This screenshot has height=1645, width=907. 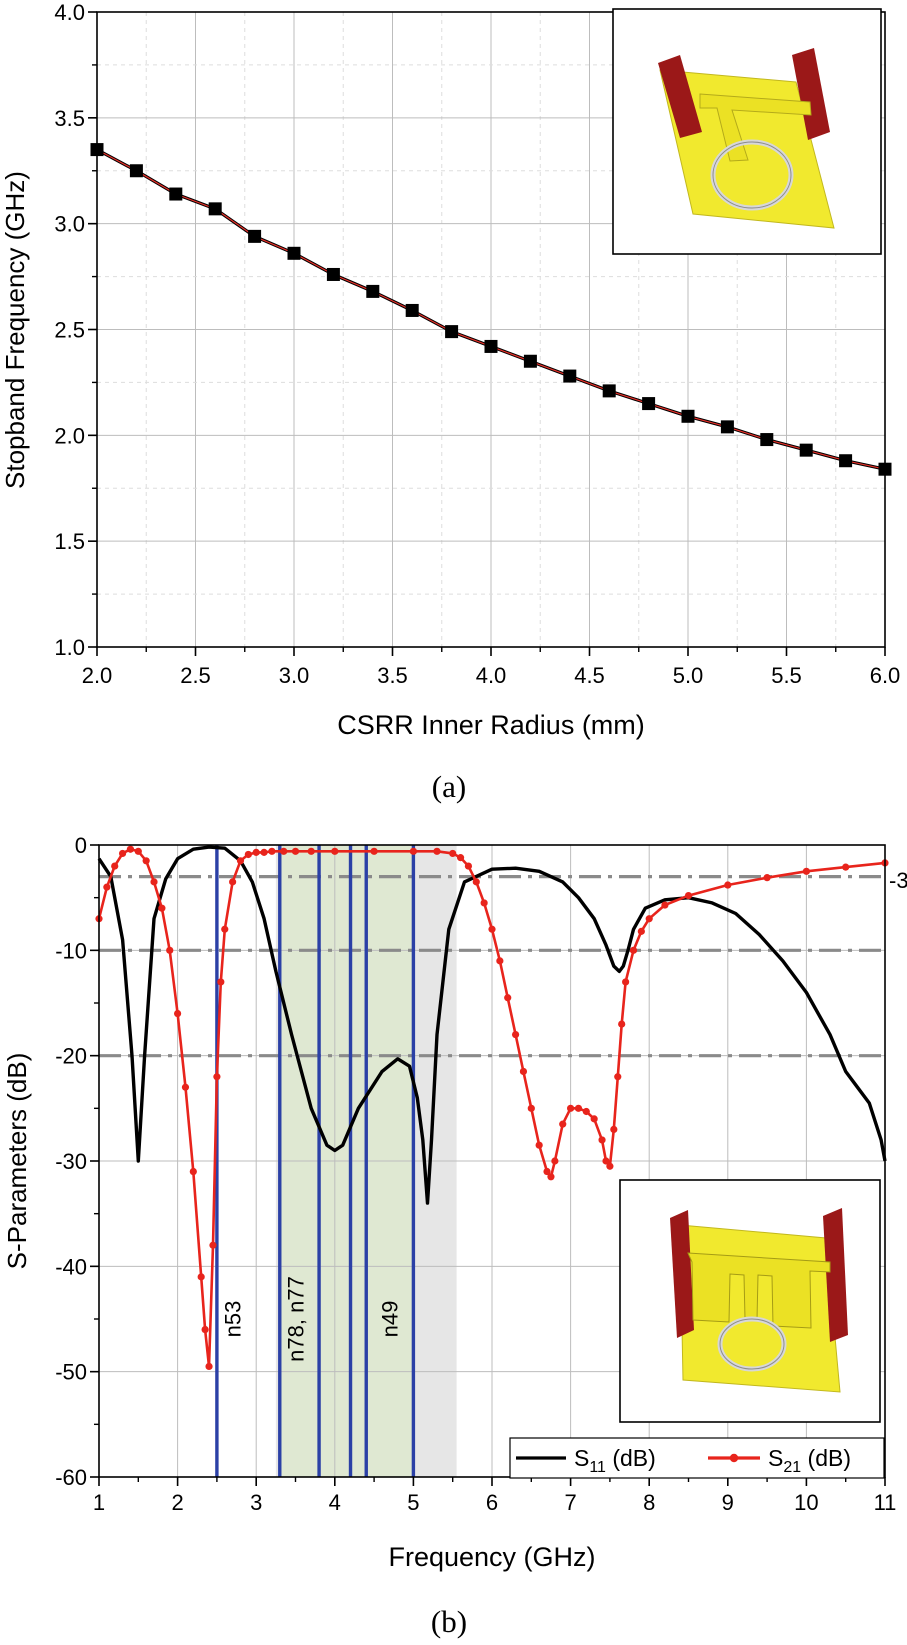 I want to click on y-axis-label-a: Stopband Frequency (GHz), so click(x=15, y=330).